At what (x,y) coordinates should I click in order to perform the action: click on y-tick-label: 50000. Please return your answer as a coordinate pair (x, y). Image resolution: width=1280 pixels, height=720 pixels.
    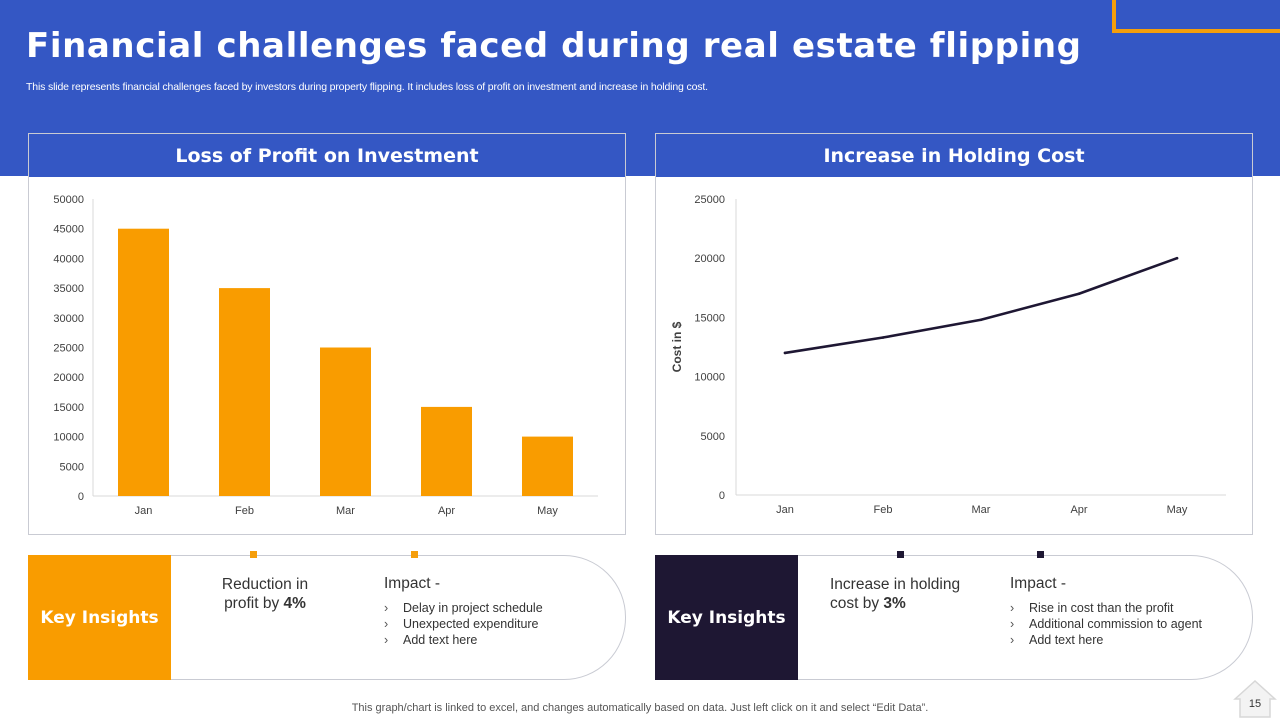
    Looking at the image, I should click on (68, 200).